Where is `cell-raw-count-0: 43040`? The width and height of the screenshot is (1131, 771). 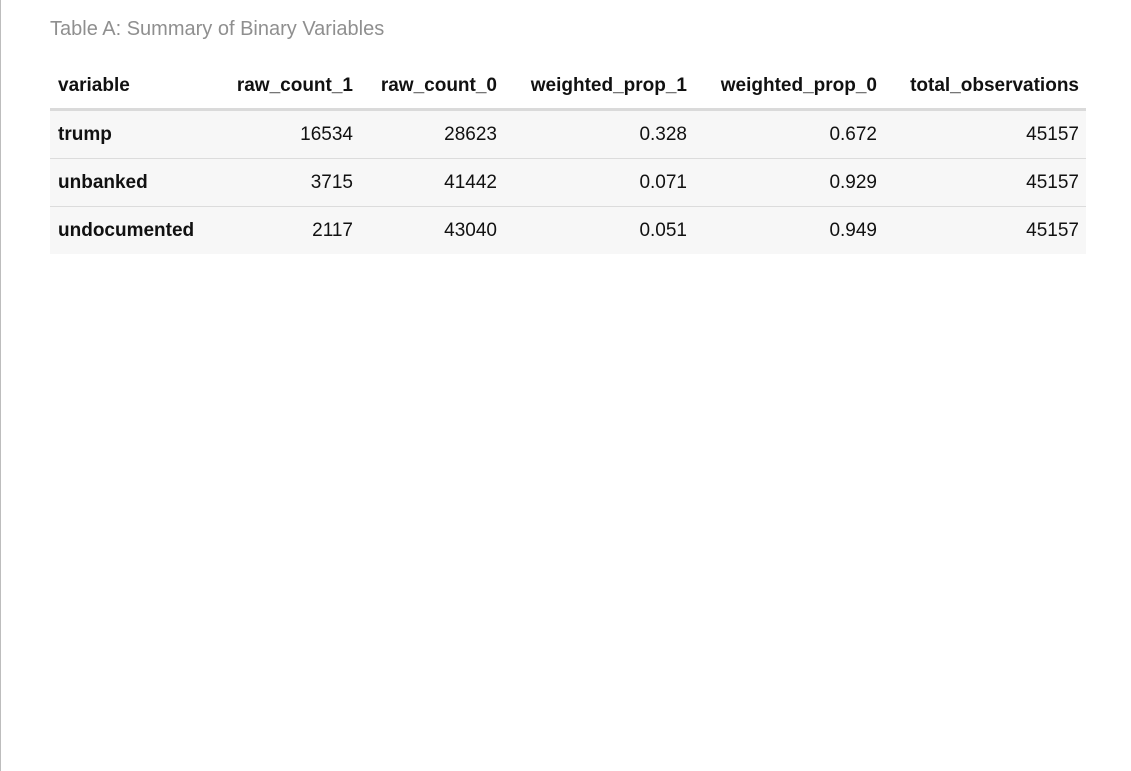 cell-raw-count-0: 43040 is located at coordinates (432, 230).